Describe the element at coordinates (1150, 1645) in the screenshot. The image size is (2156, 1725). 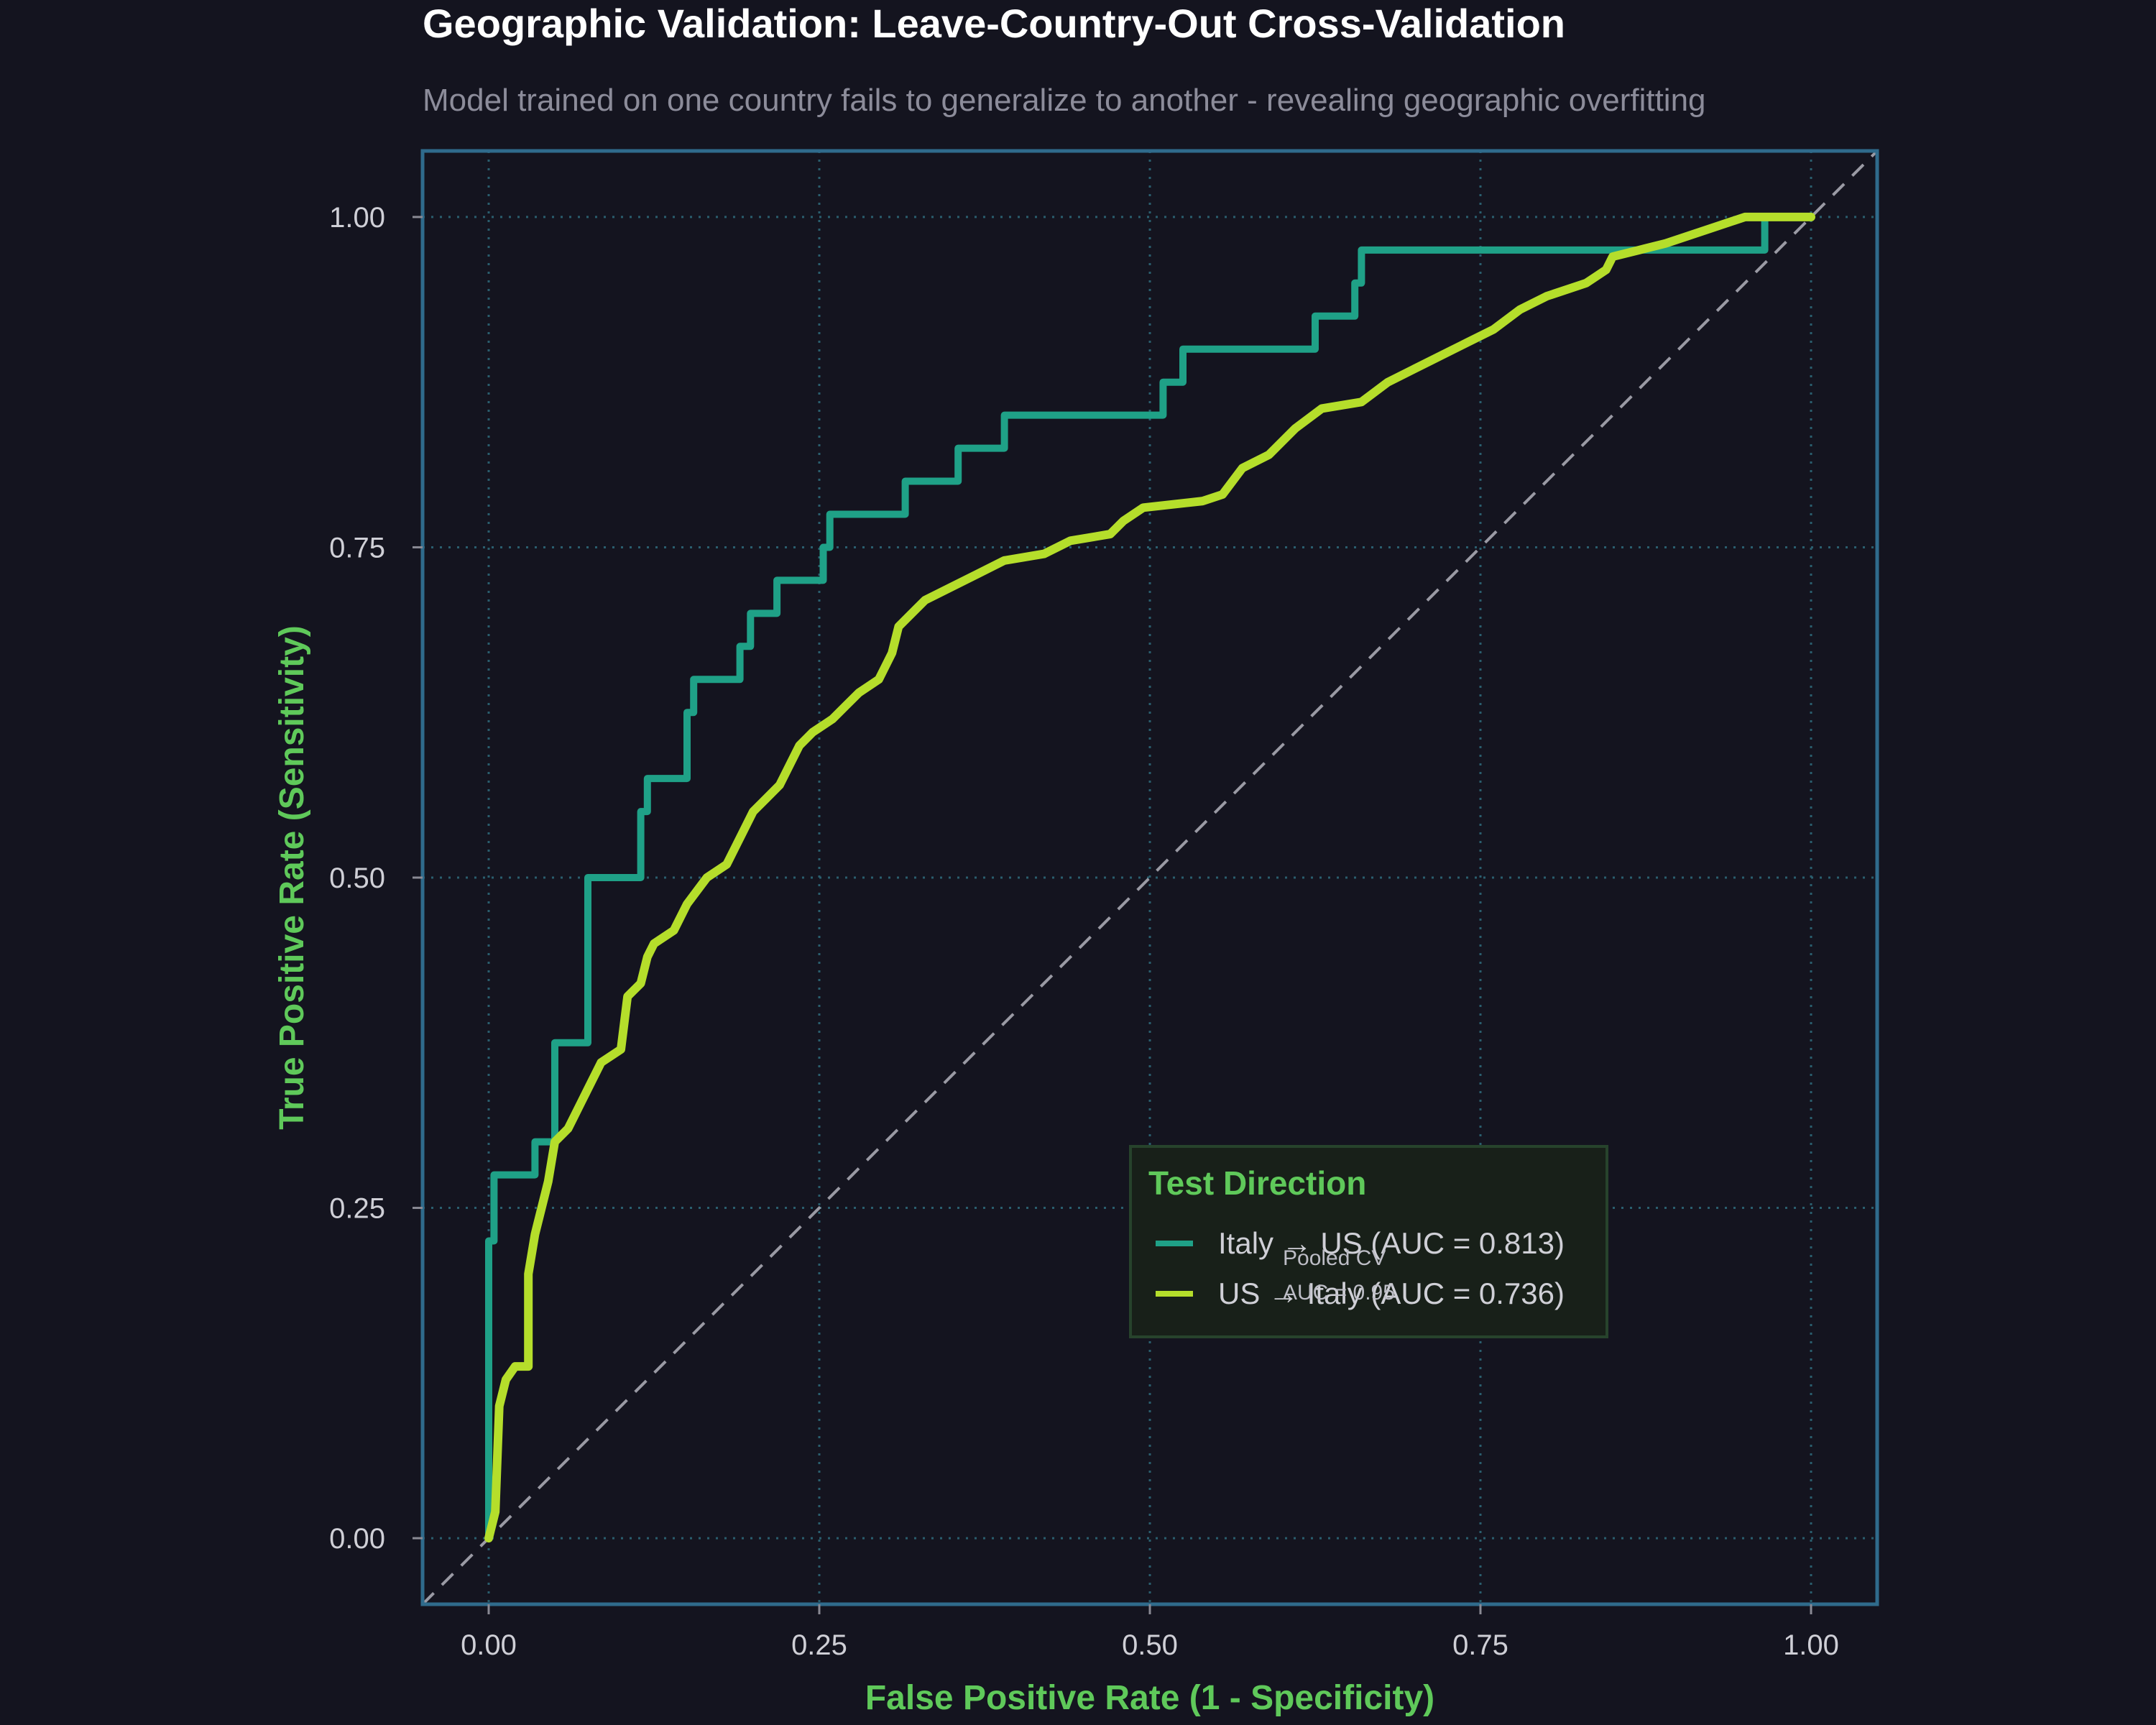
I see `x-tick-label-2: 0.50` at that location.